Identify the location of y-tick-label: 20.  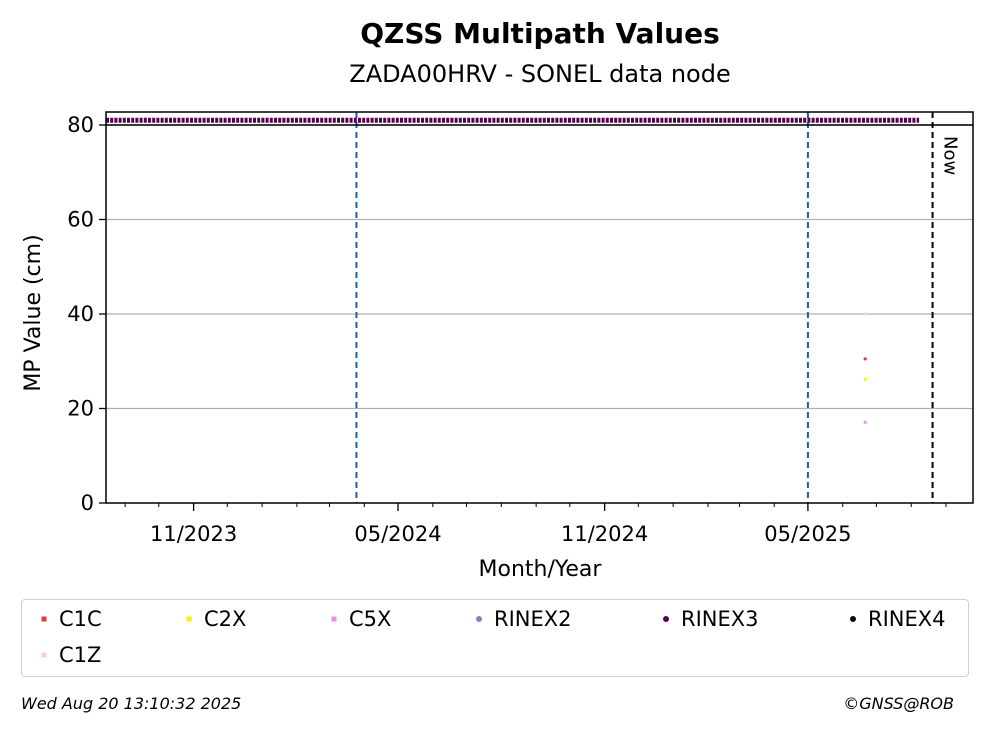
(80, 409).